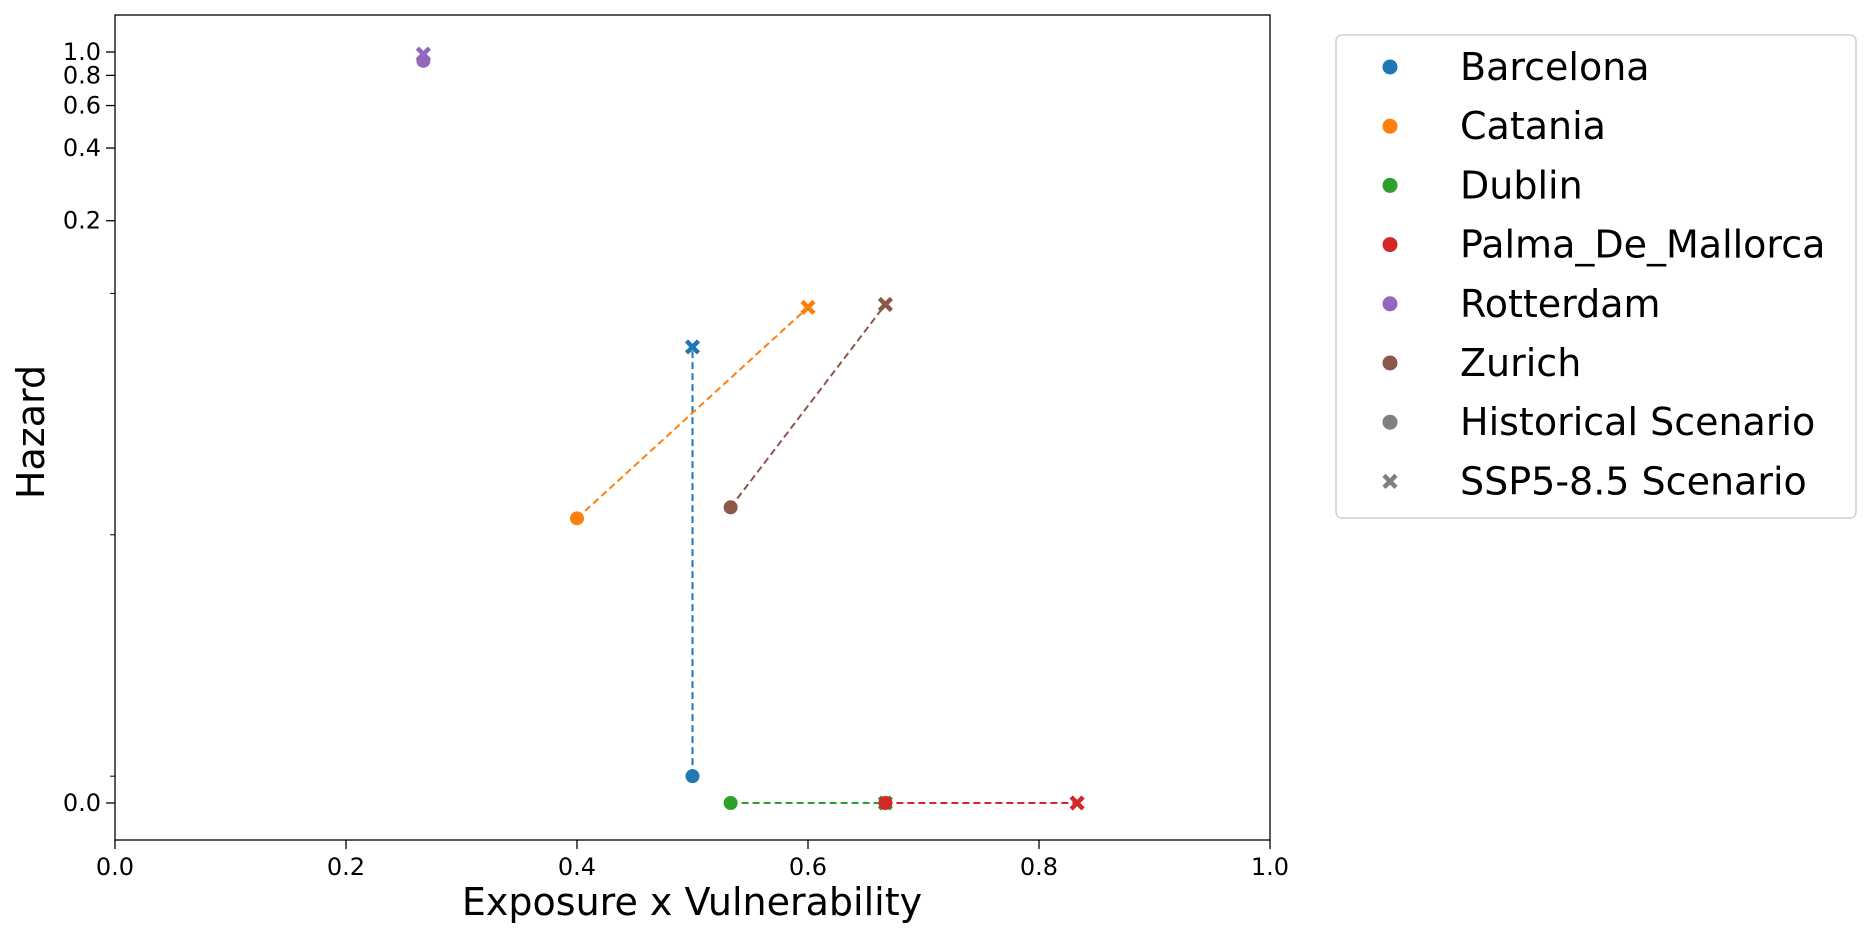  I want to click on x-tick-label: 1.0, so click(1270, 867).